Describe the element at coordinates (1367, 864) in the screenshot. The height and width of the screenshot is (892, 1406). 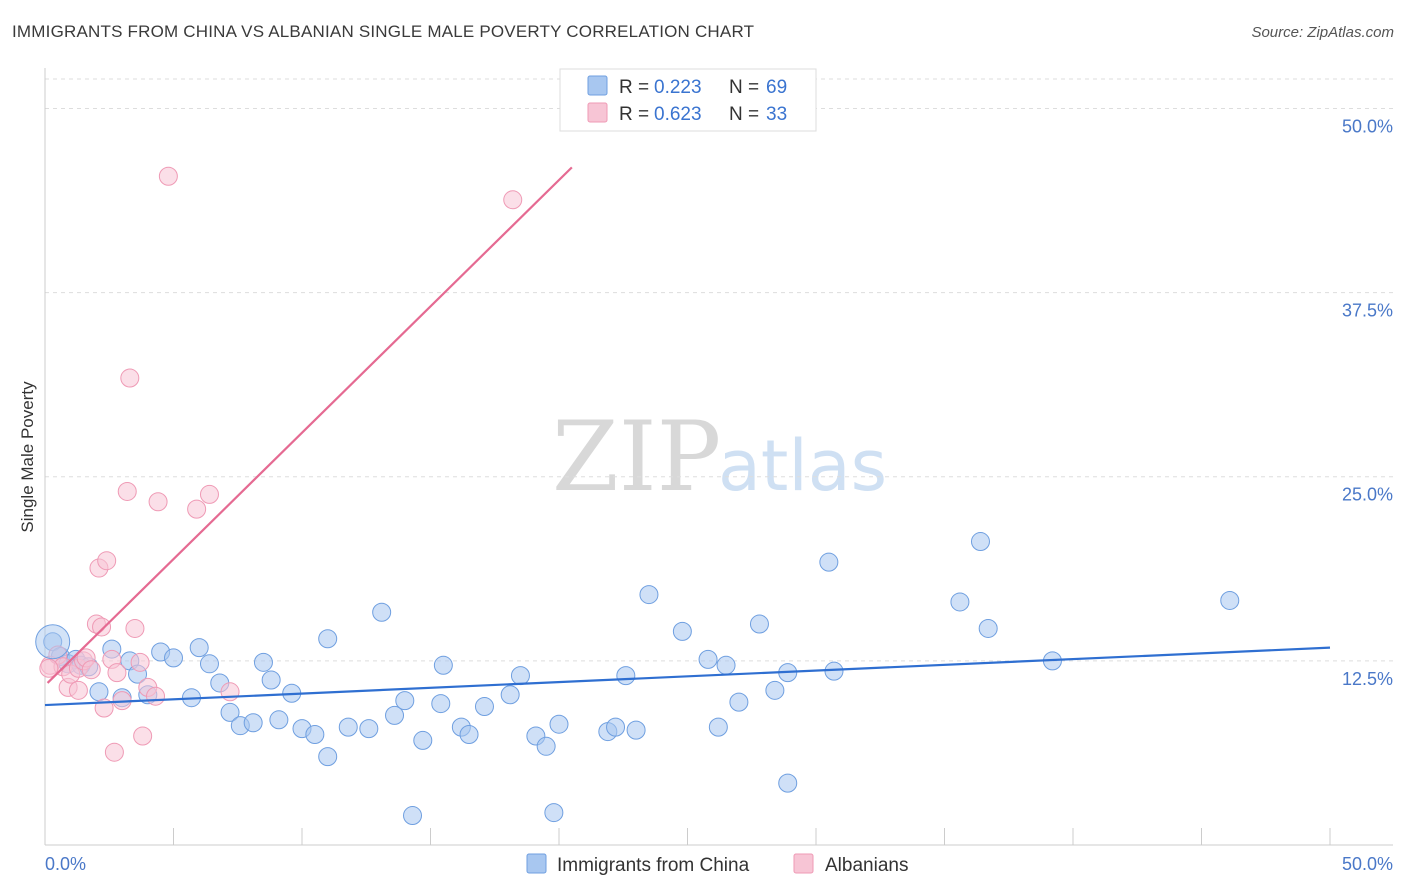
I see `x-tick-label-max: 50.0%` at that location.